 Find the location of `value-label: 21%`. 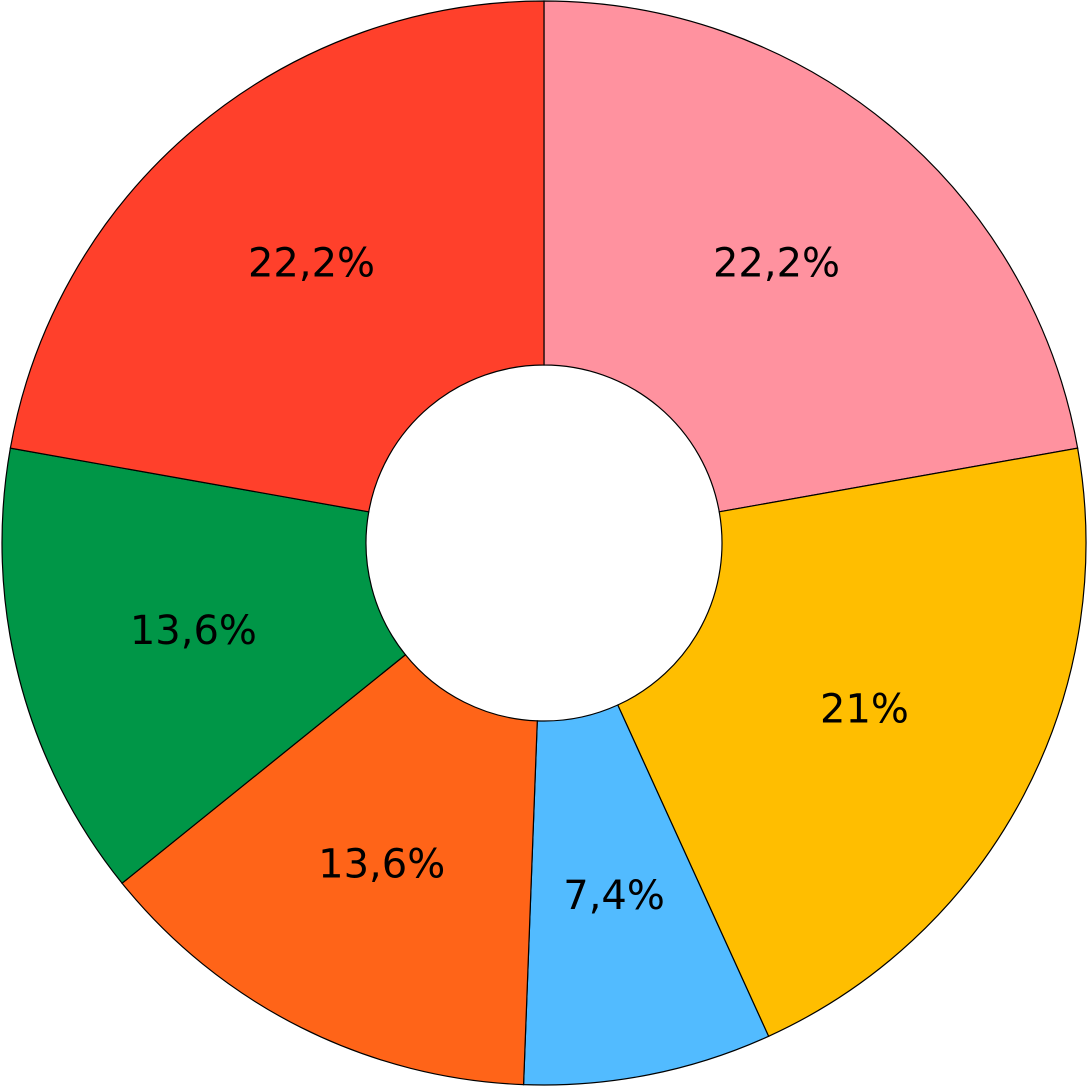

value-label: 21% is located at coordinates (864, 709).